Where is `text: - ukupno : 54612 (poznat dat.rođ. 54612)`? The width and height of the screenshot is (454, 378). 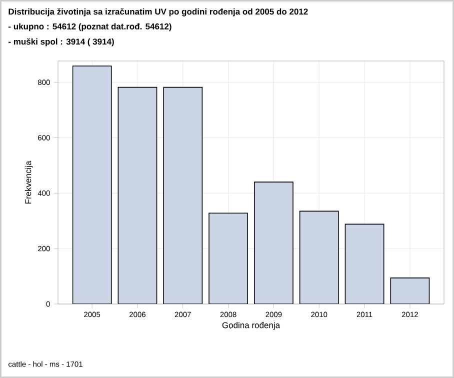
text: - ukupno : 54612 (poznat dat.rođ. 54612) is located at coordinates (90, 27).